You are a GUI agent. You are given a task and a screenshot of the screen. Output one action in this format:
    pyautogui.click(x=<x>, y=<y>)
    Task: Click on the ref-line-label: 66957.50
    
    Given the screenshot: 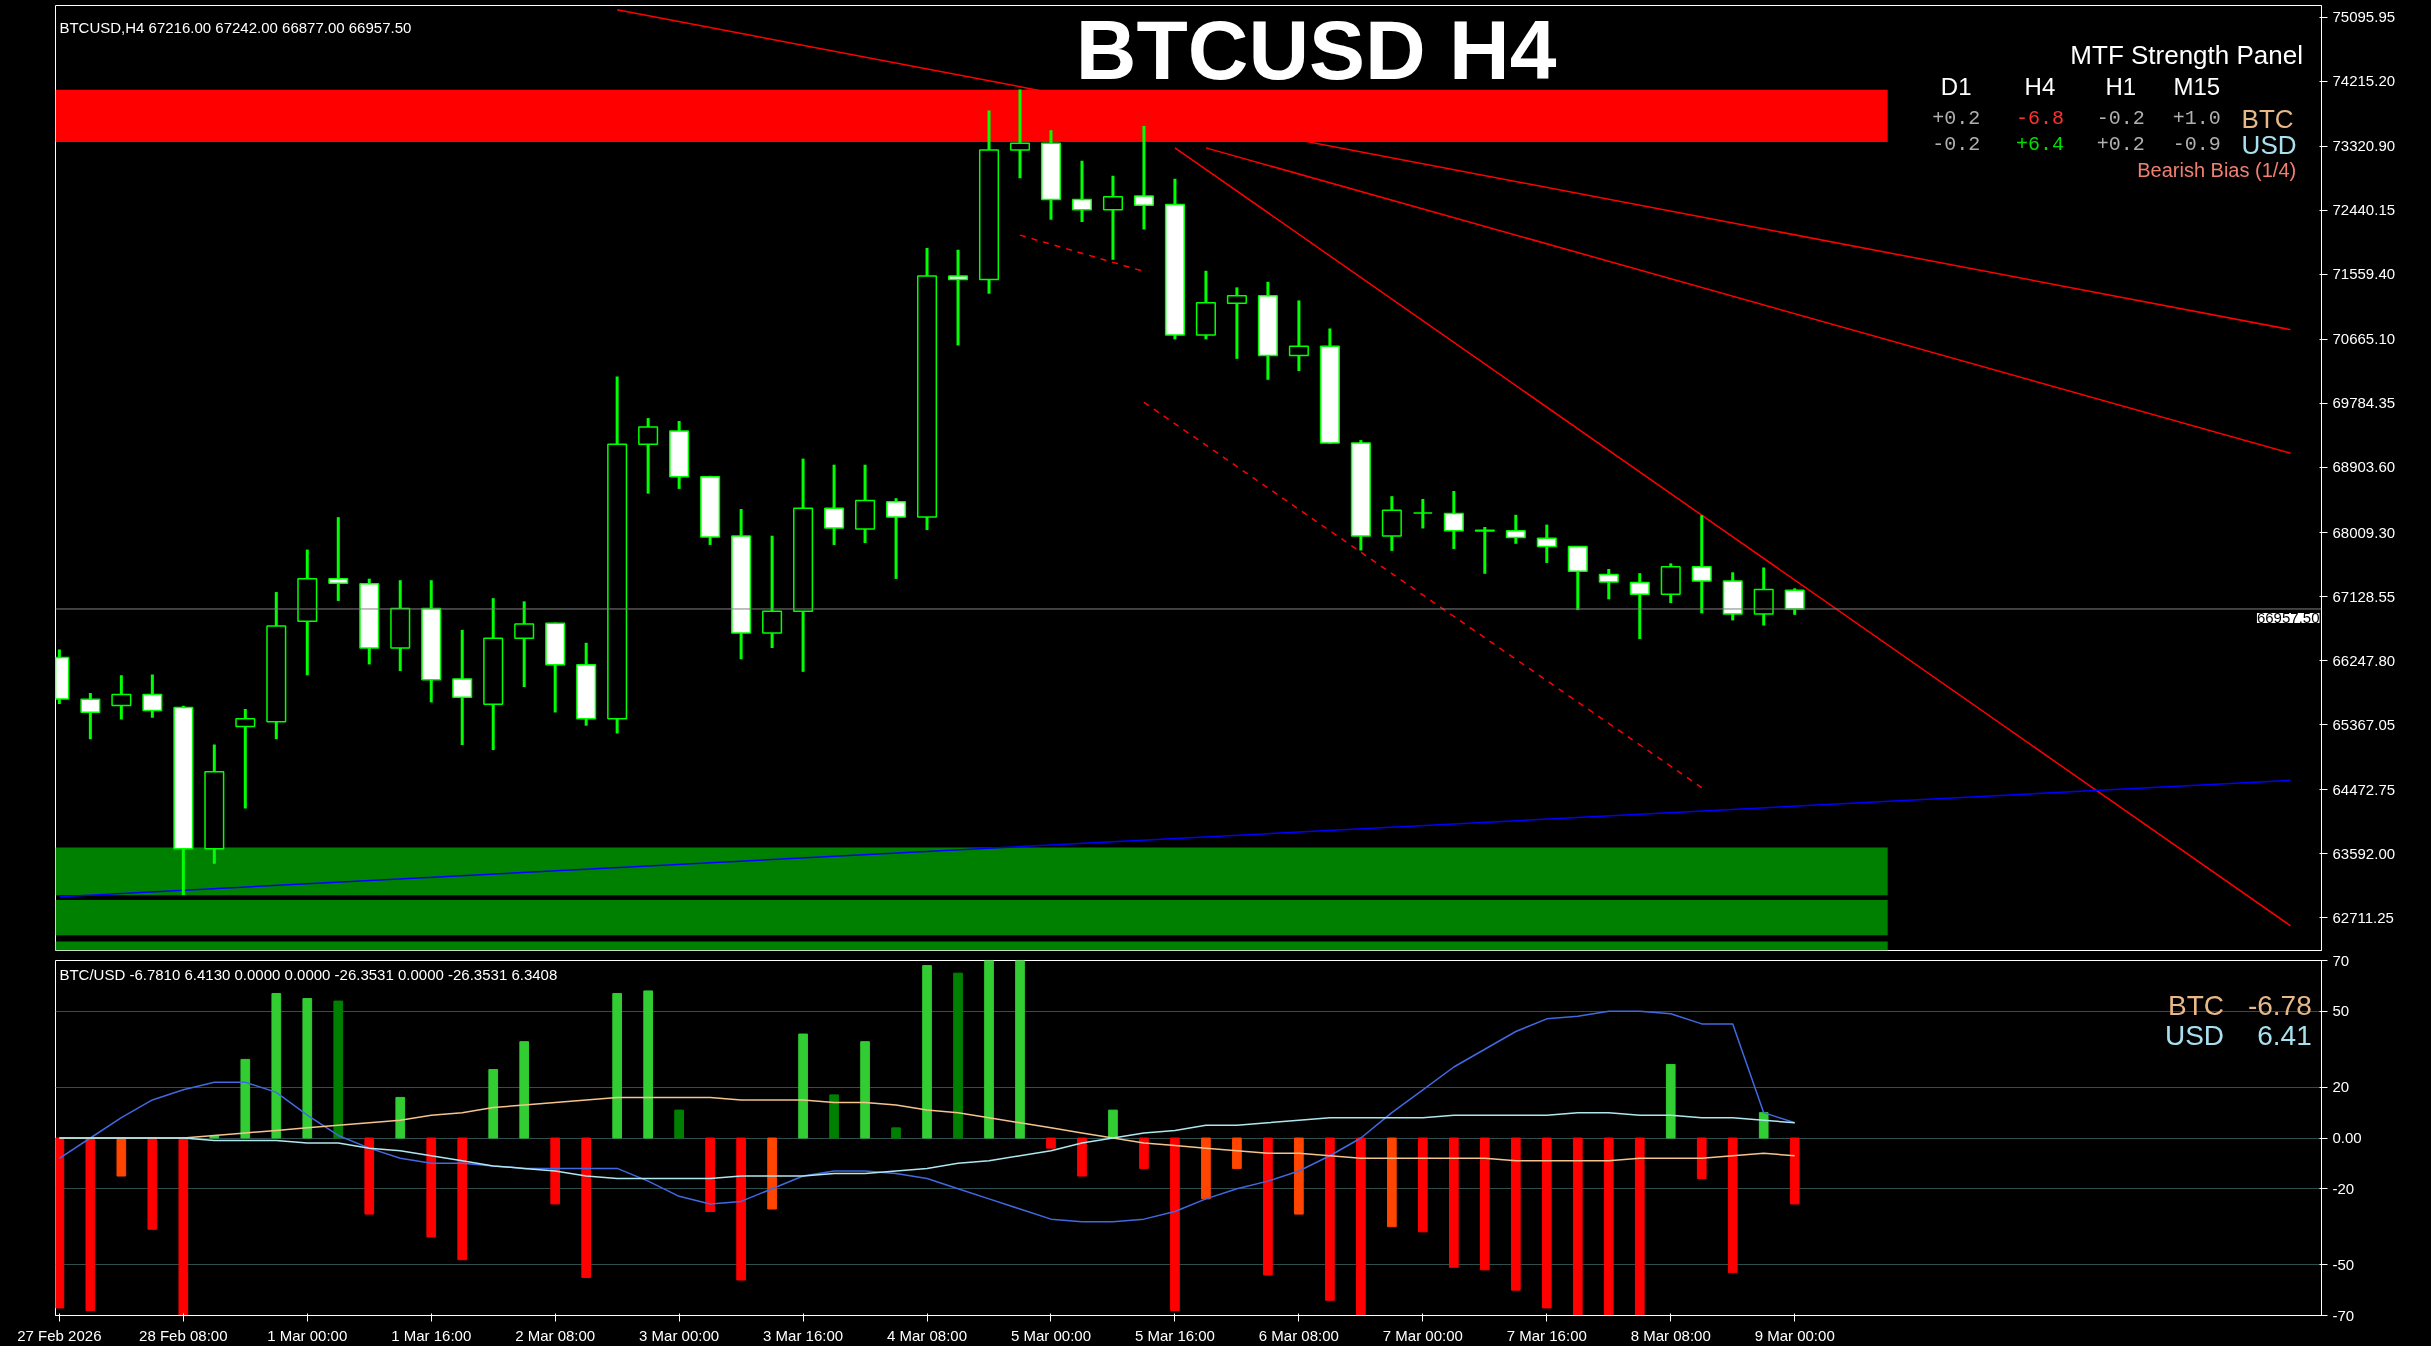 What is the action you would take?
    pyautogui.click(x=2288, y=617)
    